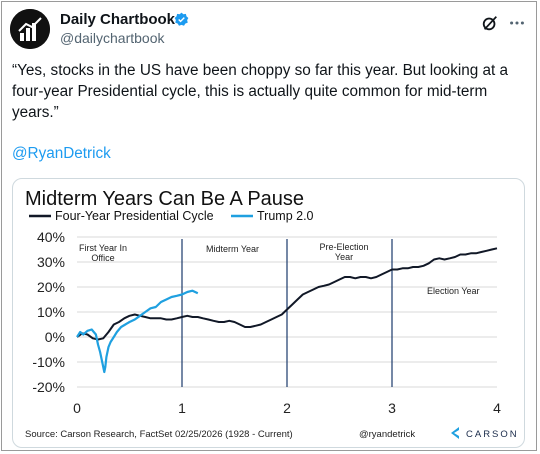  Describe the element at coordinates (232, 249) in the screenshot. I see `annotation-midterm: Midterm Year` at that location.